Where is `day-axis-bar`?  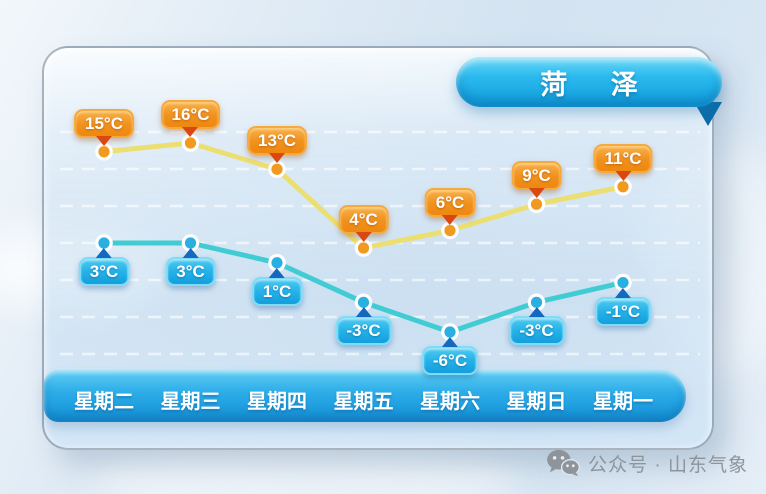
day-axis-bar is located at coordinates (365, 396).